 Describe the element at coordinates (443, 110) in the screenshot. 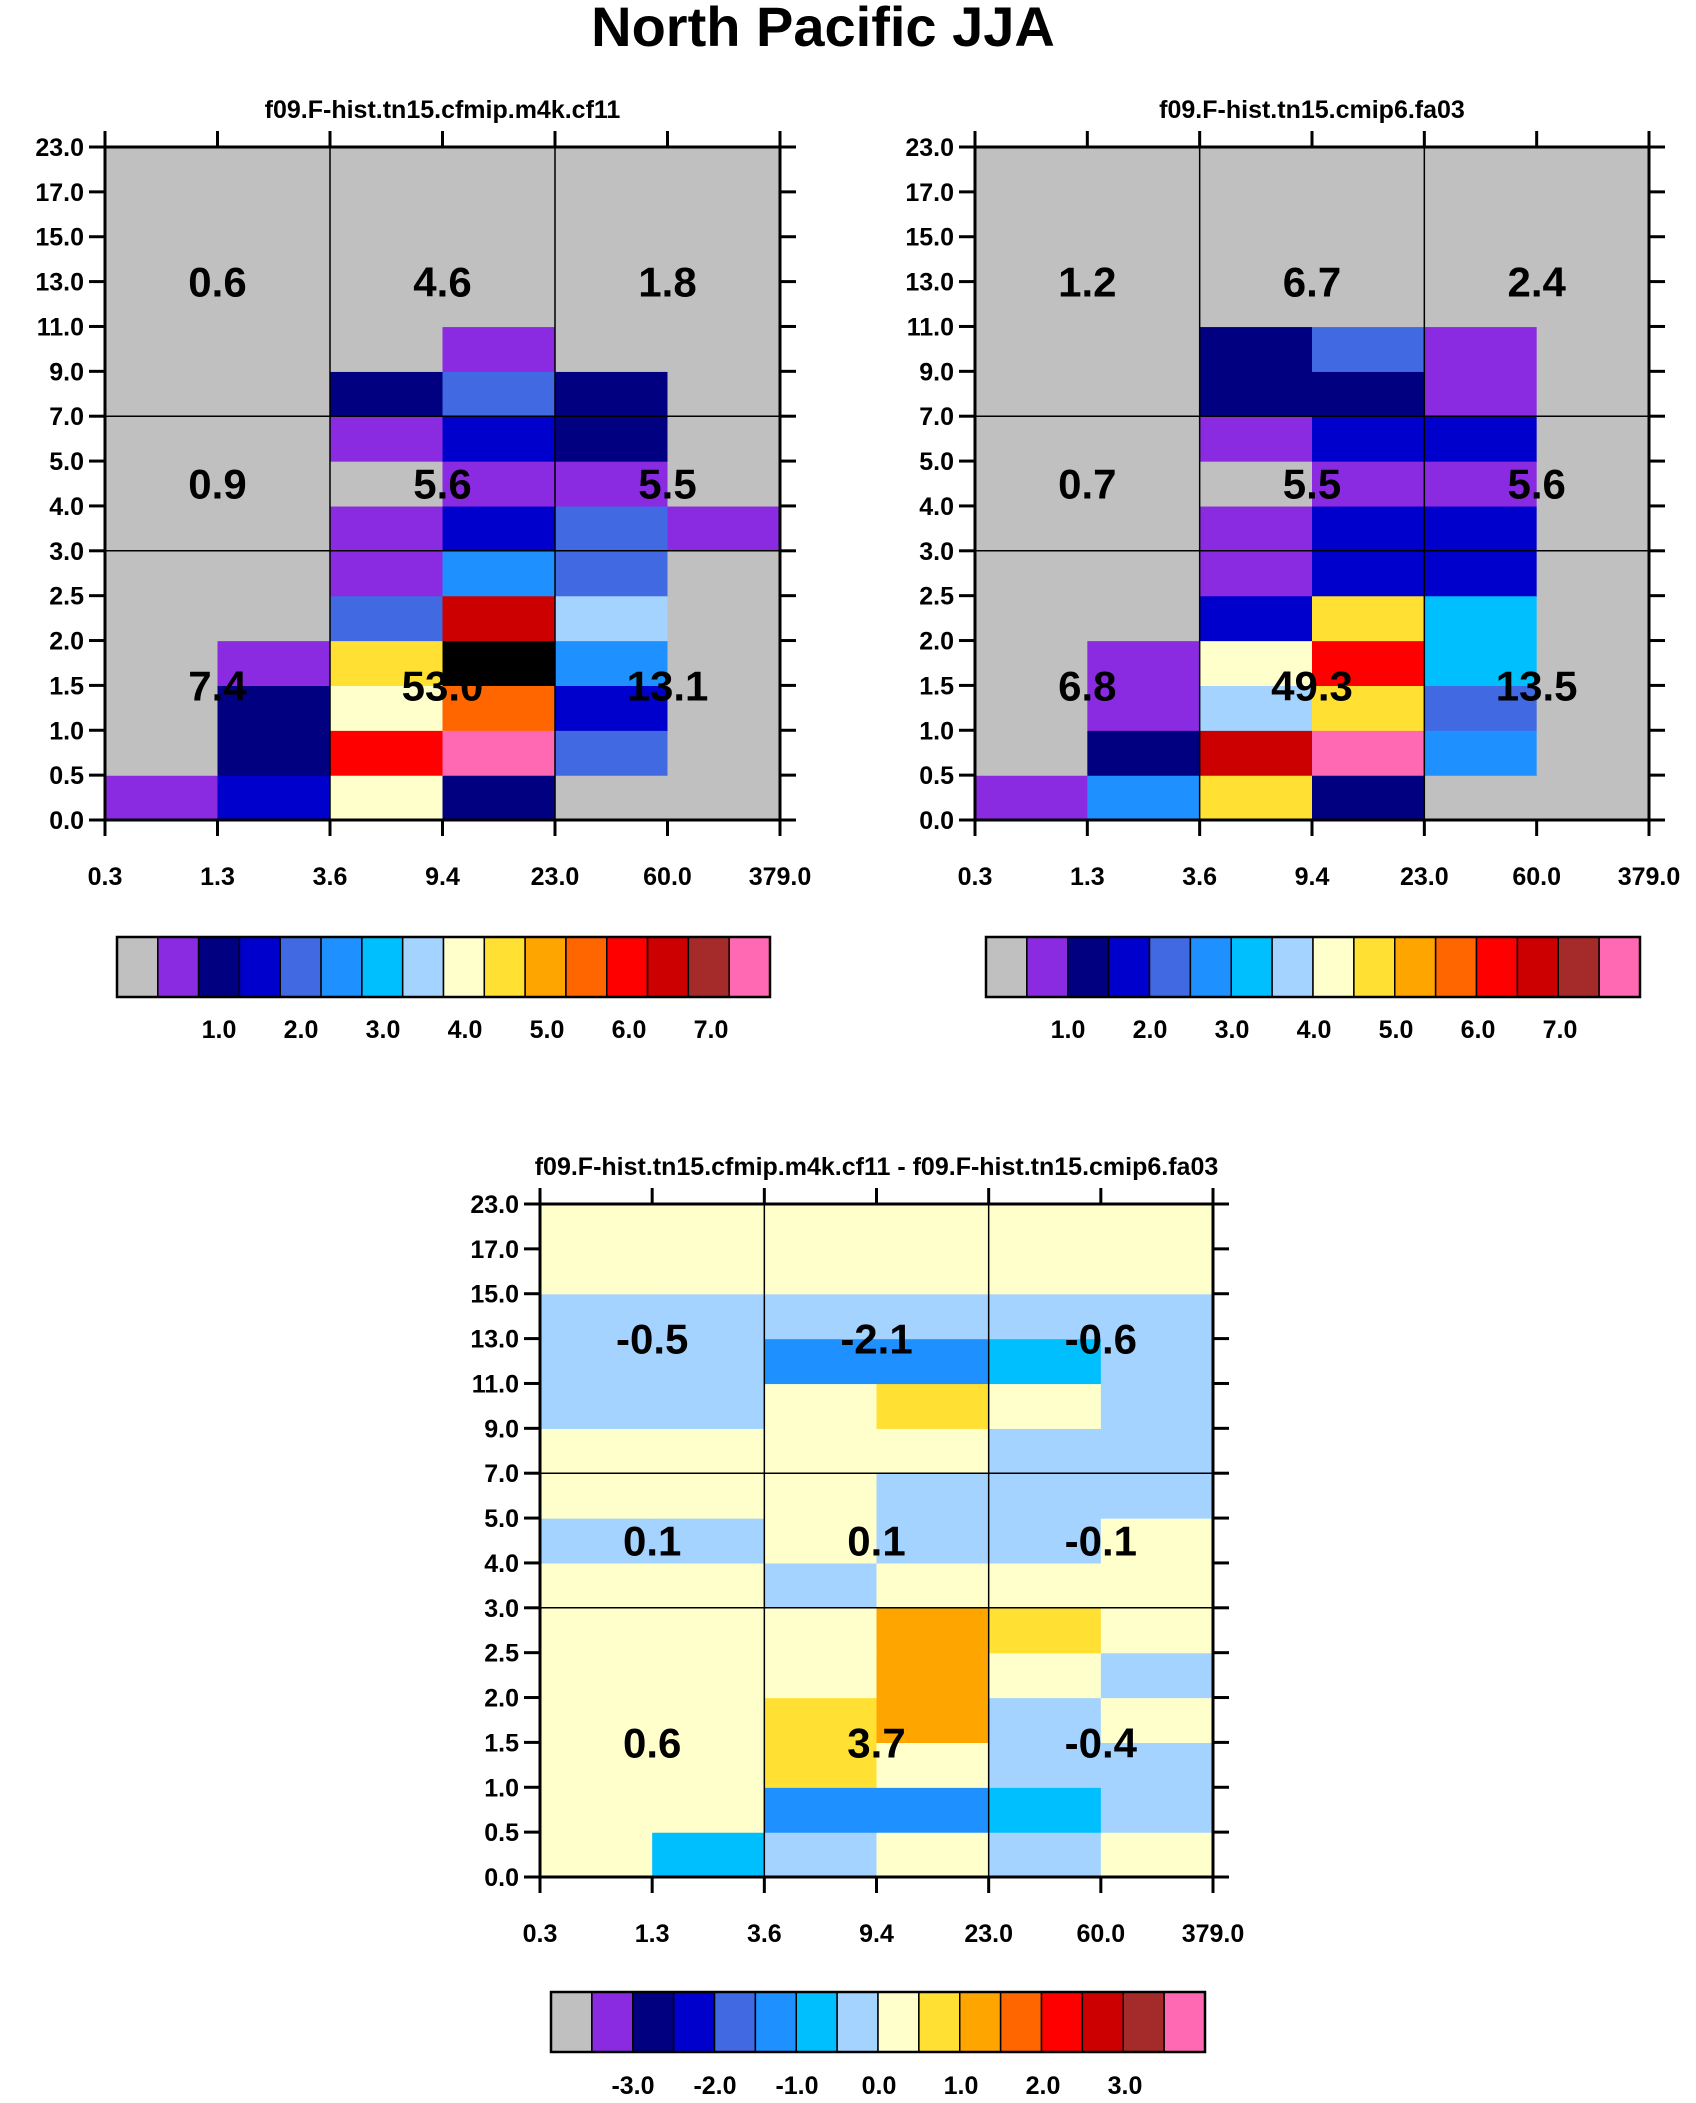

I see `panel-title: f09.F-hist.tn15.cfmip.m4k.cf11` at that location.